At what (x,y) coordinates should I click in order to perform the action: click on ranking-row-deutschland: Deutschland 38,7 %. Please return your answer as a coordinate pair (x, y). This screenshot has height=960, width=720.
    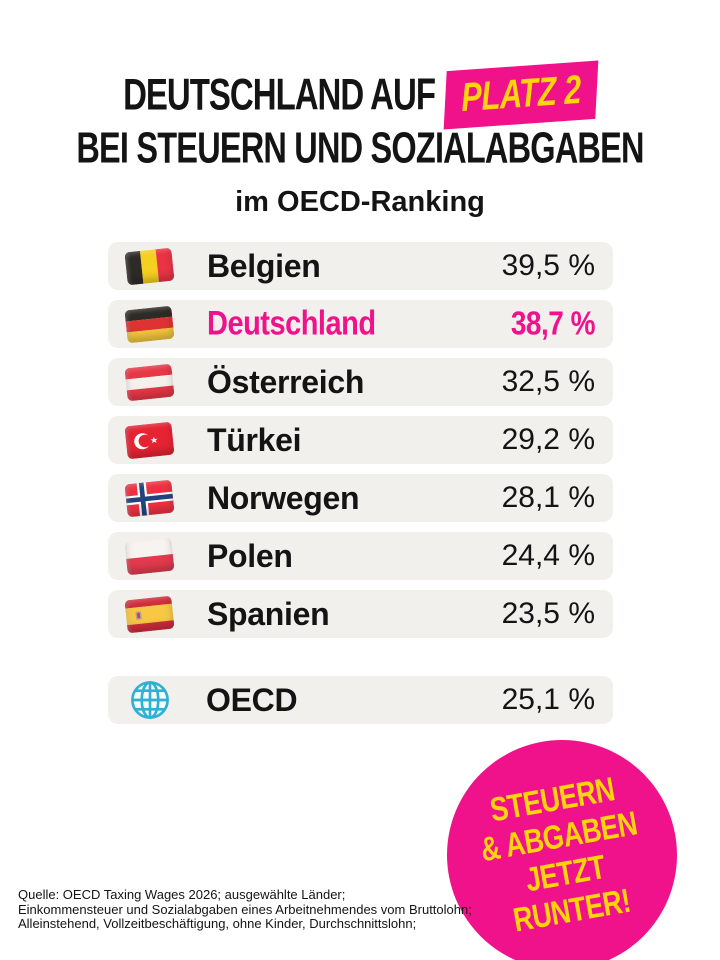
    Looking at the image, I should click on (360, 324).